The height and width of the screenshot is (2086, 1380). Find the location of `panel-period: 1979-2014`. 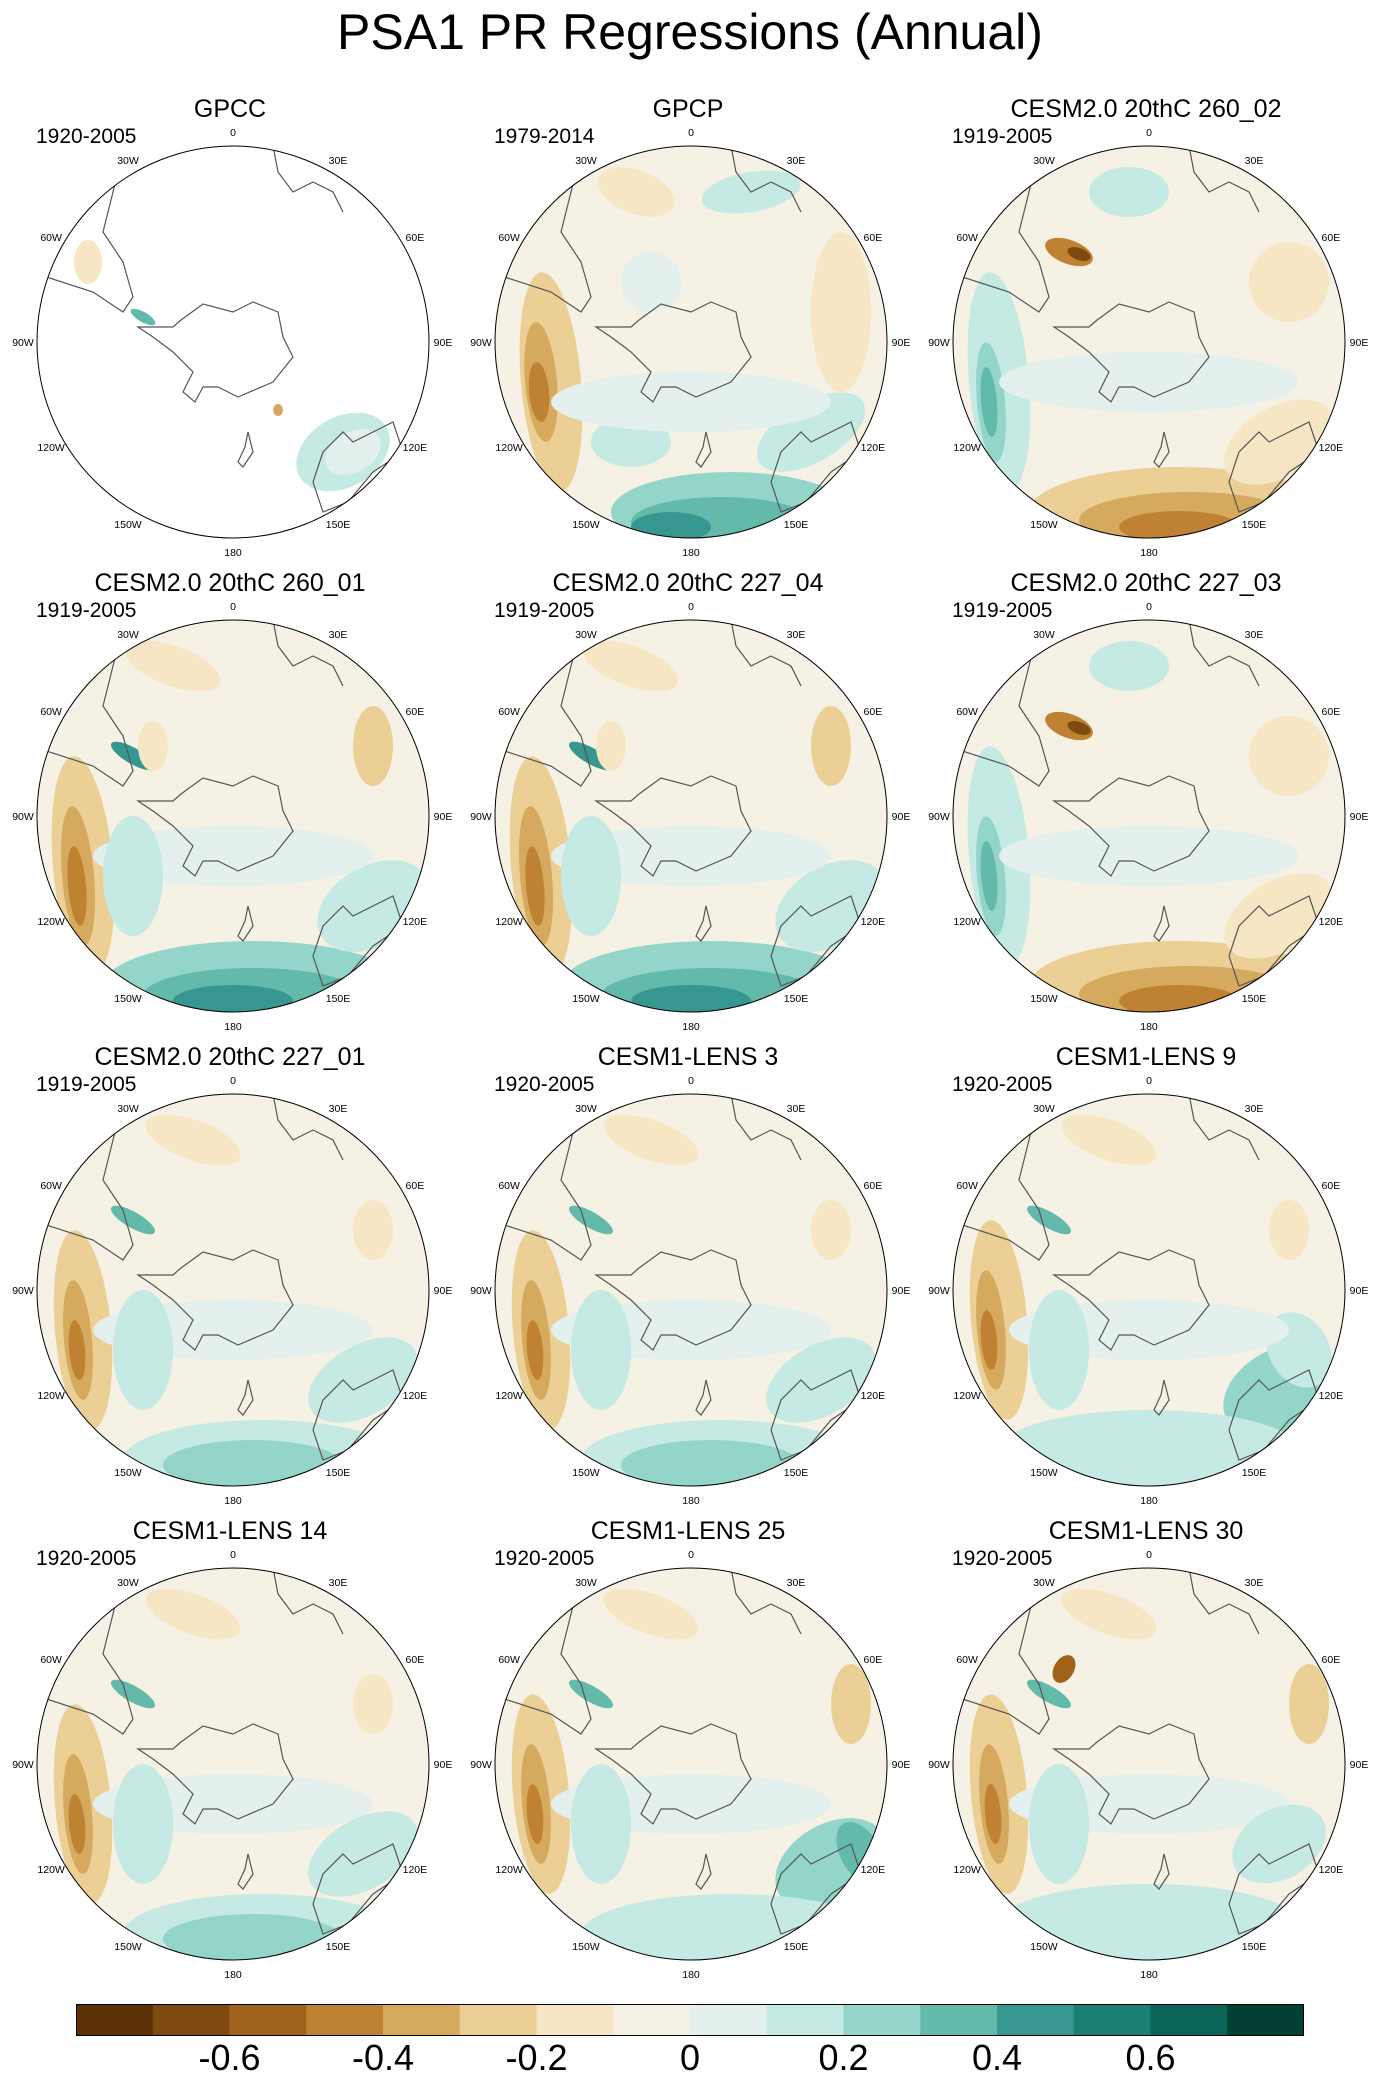

panel-period: 1979-2014 is located at coordinates (544, 136).